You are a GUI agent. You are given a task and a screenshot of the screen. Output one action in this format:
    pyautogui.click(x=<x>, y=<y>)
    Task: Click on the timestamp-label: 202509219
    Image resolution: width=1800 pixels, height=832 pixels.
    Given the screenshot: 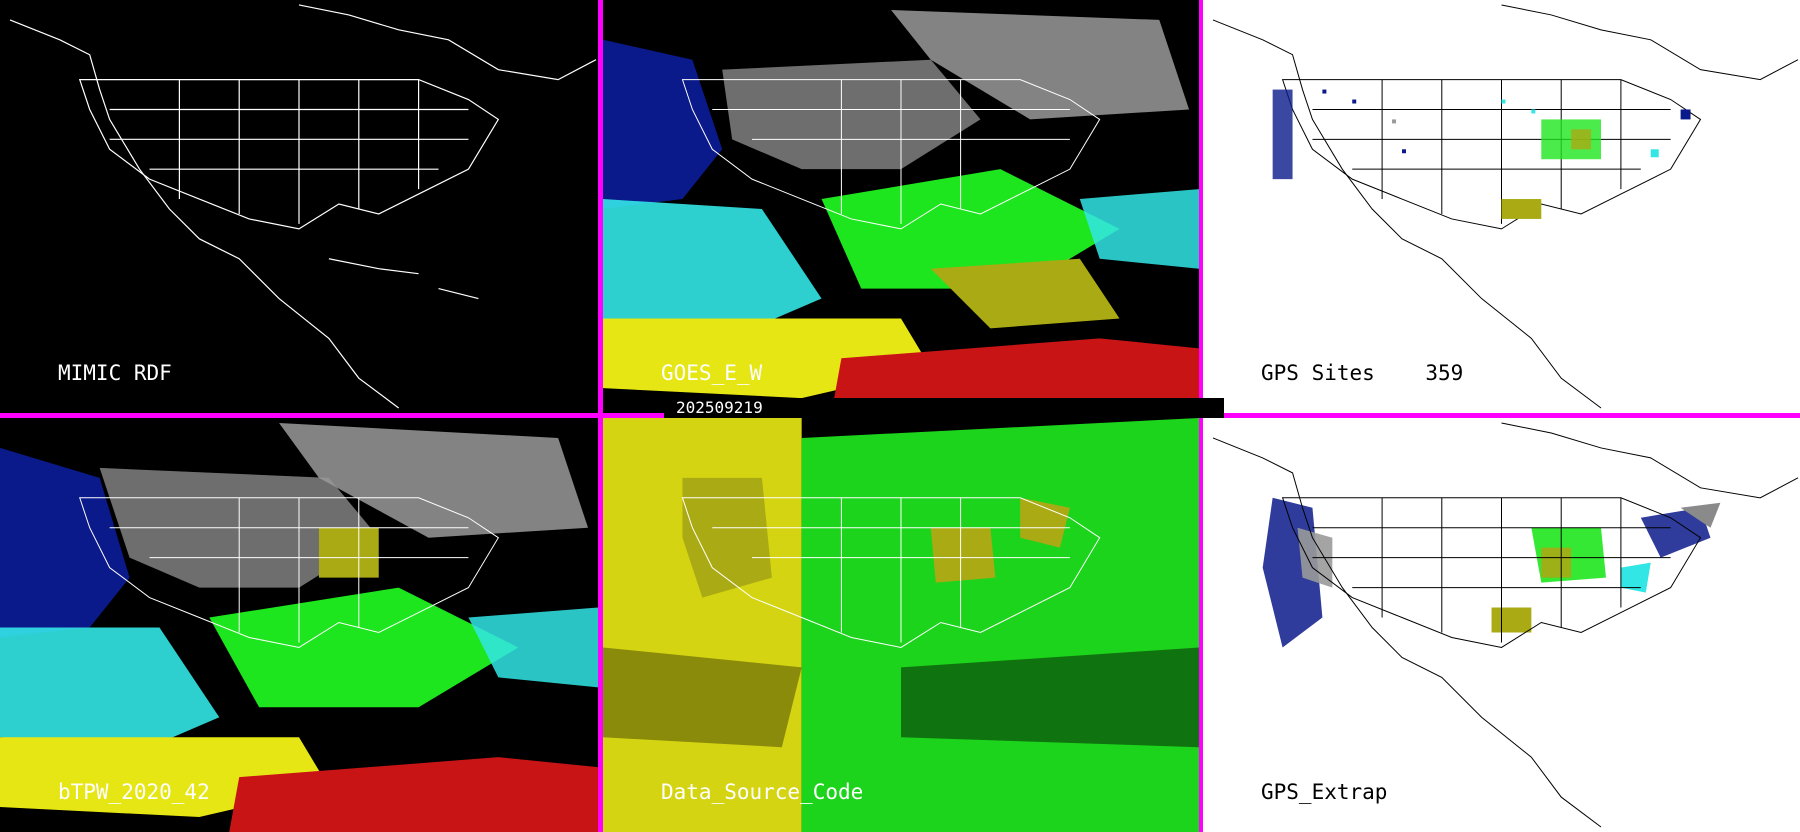 What is the action you would take?
    pyautogui.click(x=944, y=408)
    